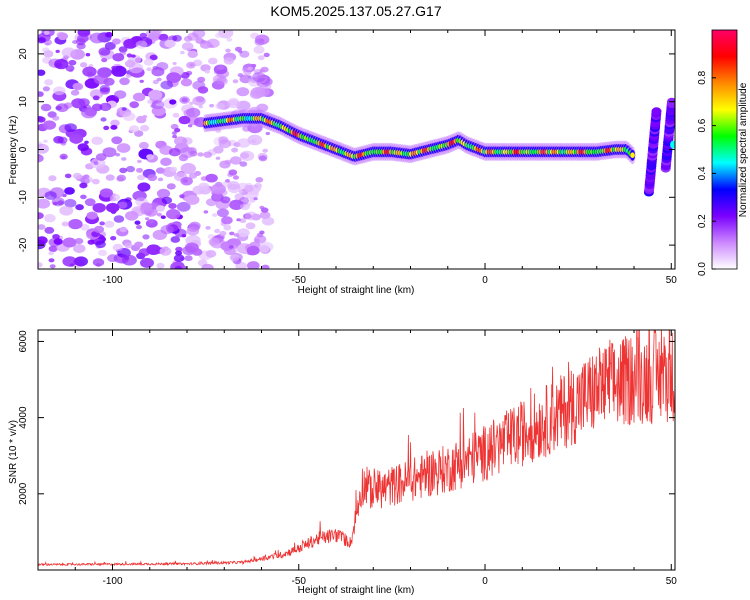 The image size is (750, 600). What do you see at coordinates (23, 244) in the screenshot?
I see `y-tick-label: -20` at bounding box center [23, 244].